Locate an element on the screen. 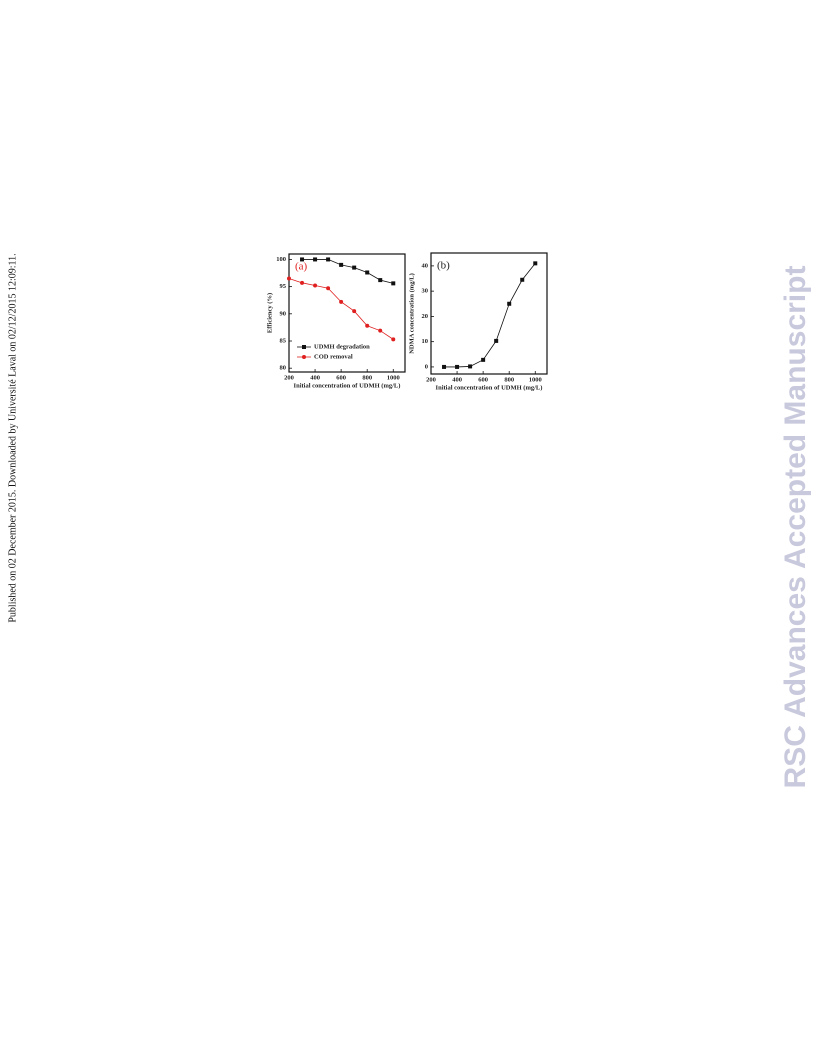  panel-label: (a) is located at coordinates (301, 267).